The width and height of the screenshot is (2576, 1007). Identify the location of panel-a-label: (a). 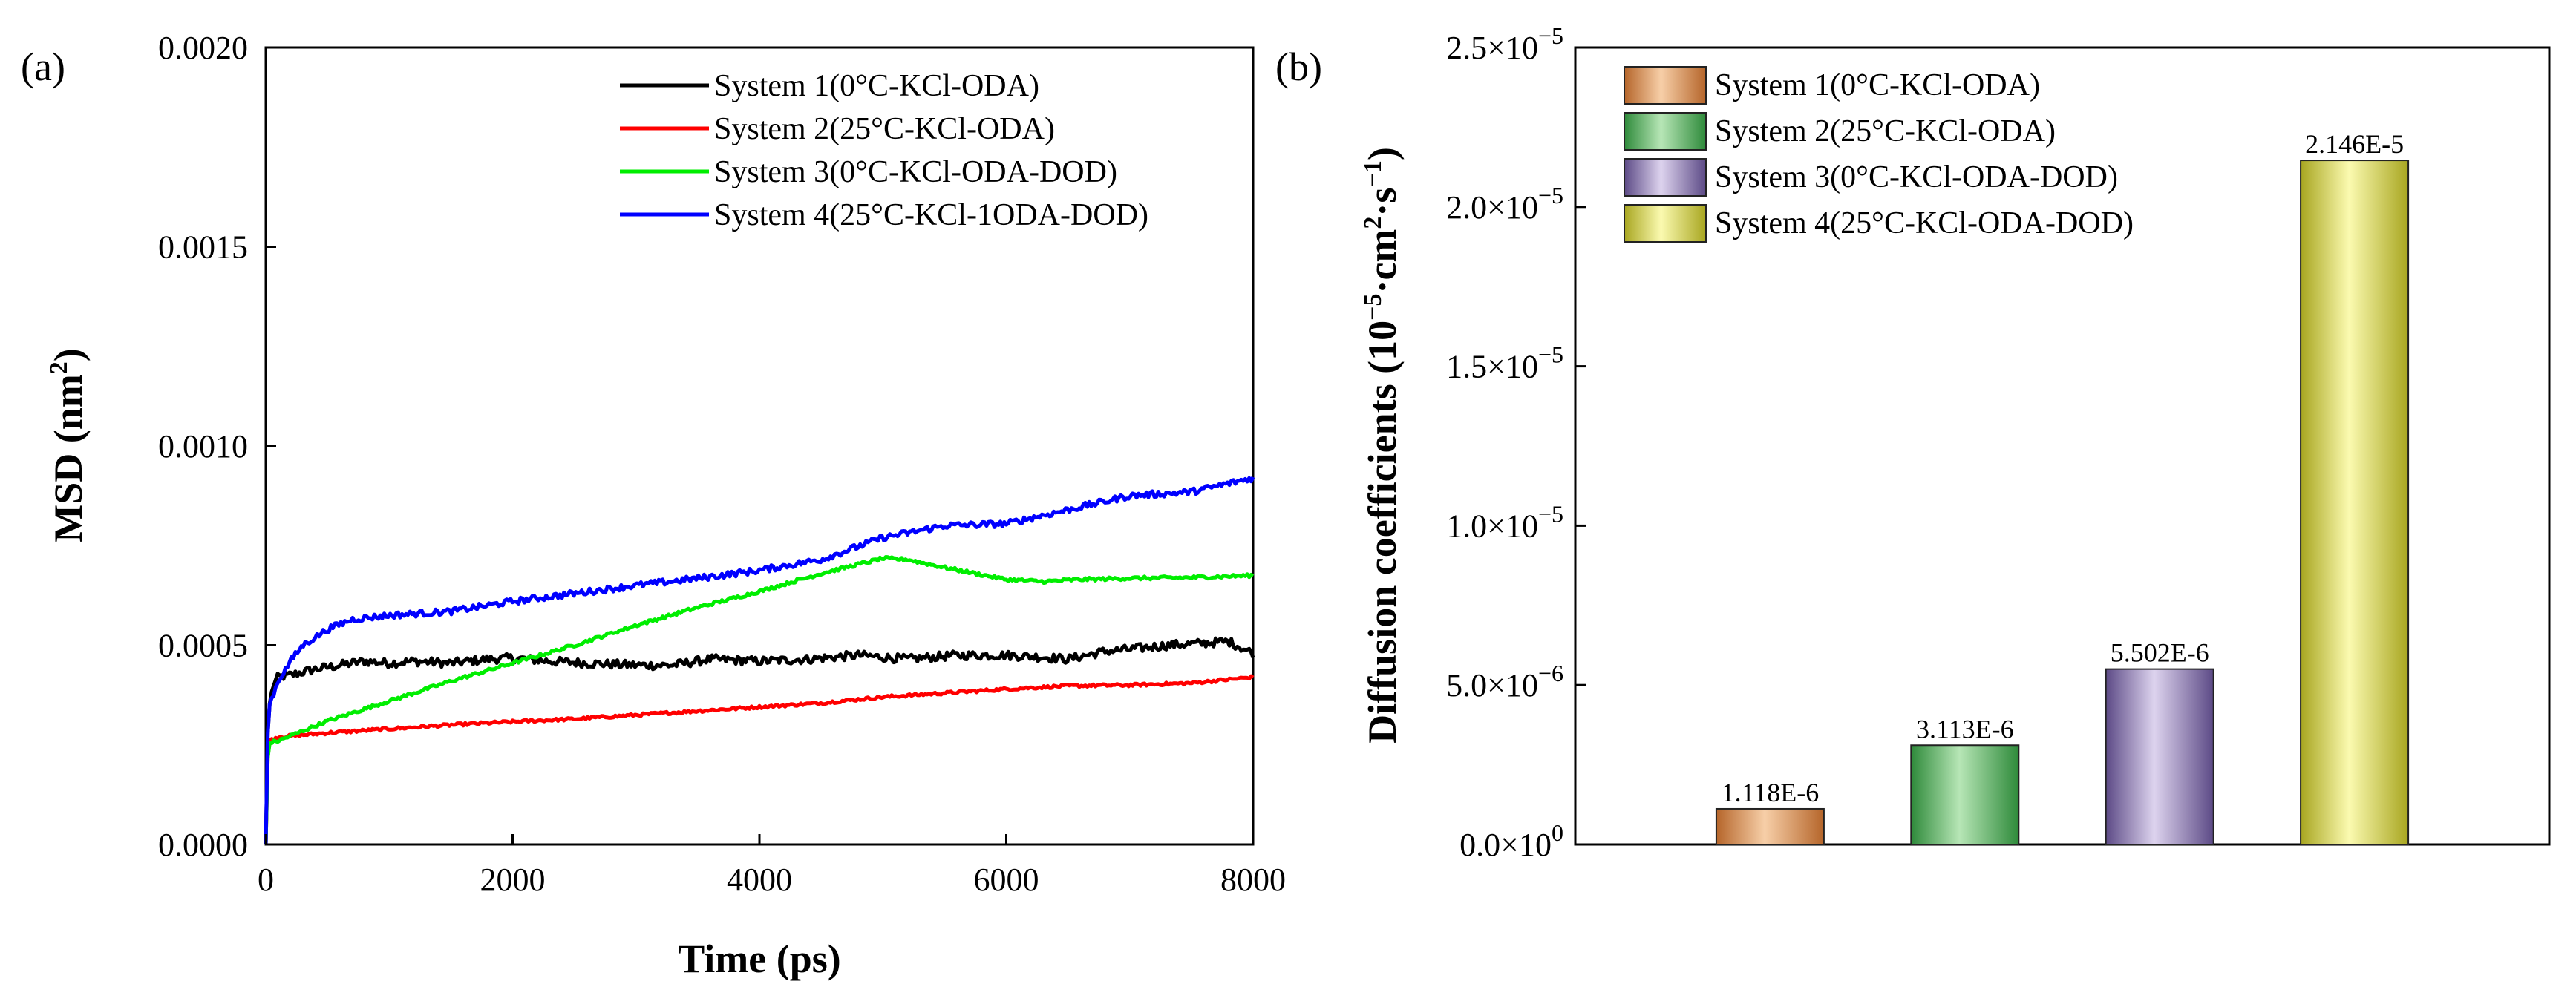
(43, 67).